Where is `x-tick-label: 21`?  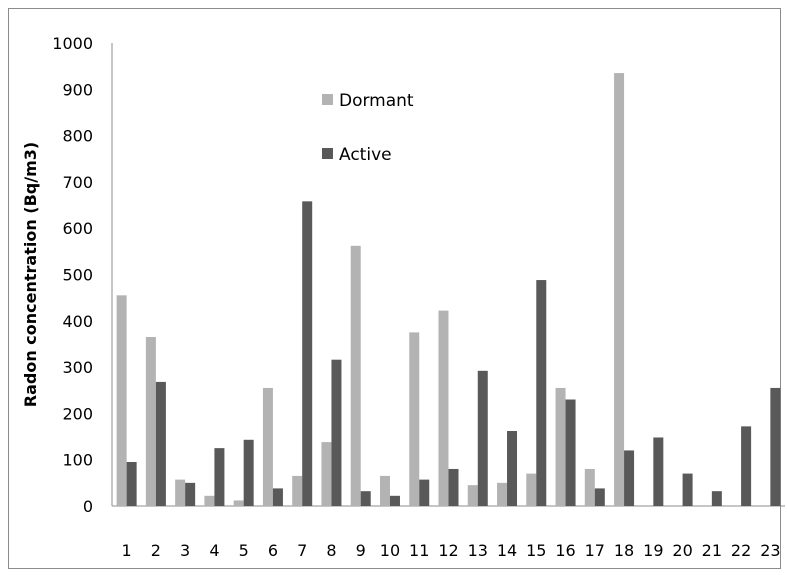 x-tick-label: 21 is located at coordinates (712, 550).